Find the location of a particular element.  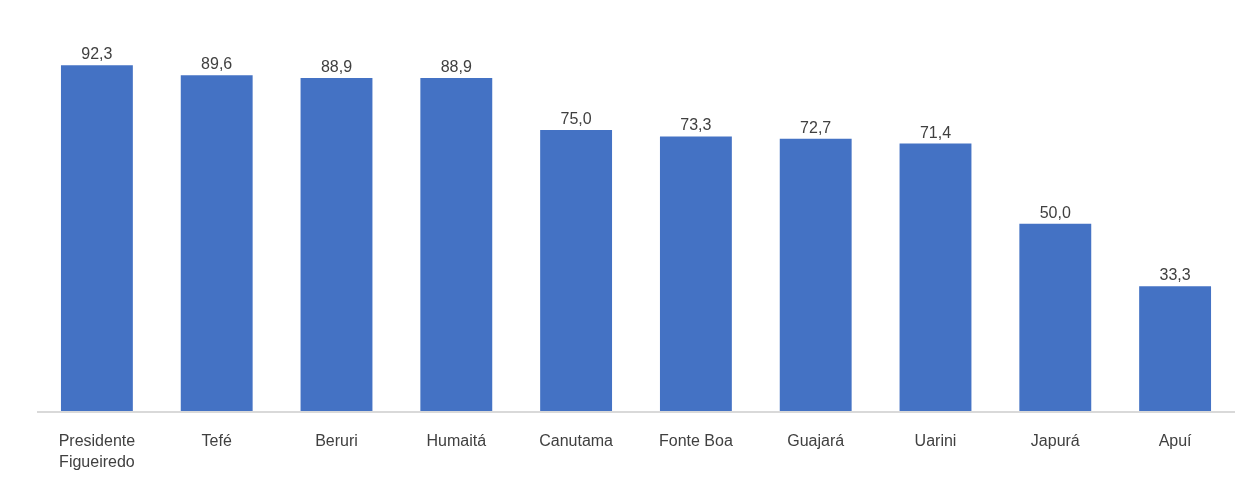

x-tick-label: Tefé is located at coordinates (216, 440).